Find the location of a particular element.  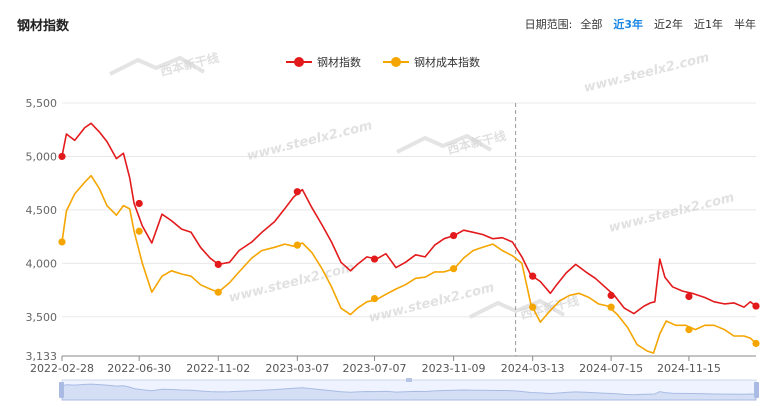

legend-label-steel-index: 钢材指数 is located at coordinates (339, 62).